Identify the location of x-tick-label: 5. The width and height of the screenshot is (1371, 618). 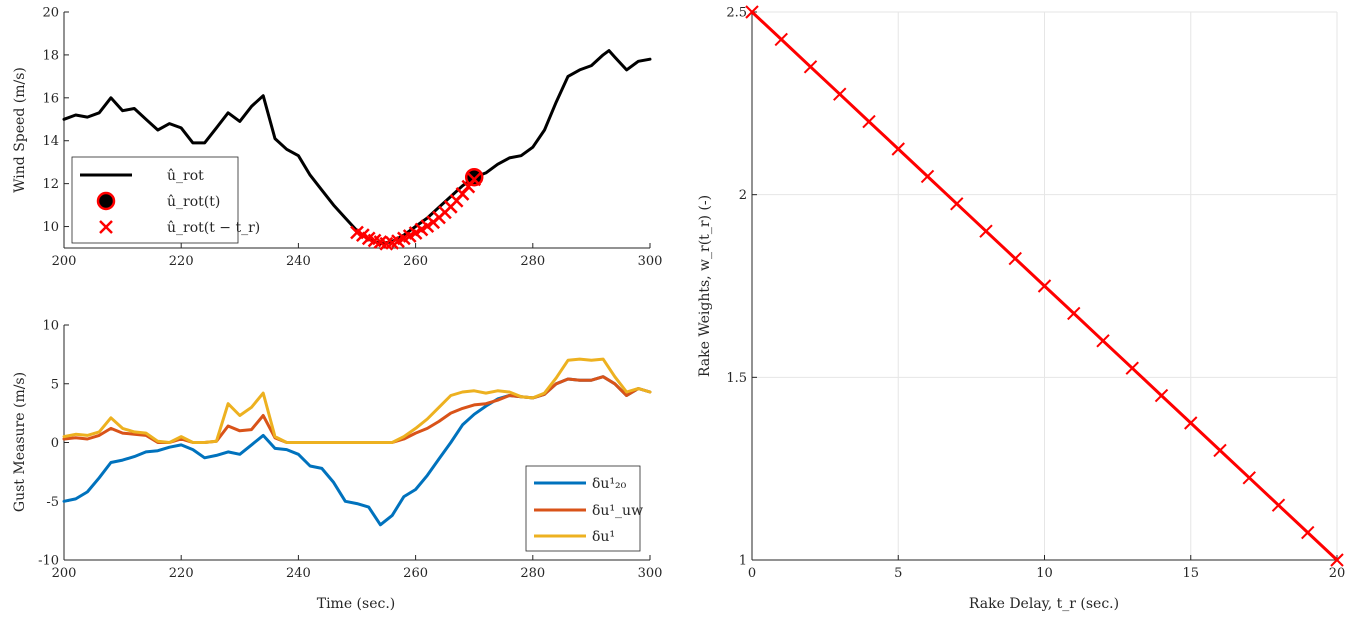
(898, 573).